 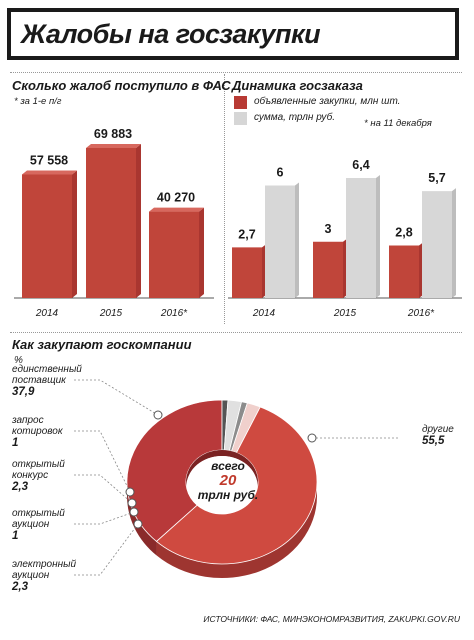 What do you see at coordinates (228, 495) in the screenshot?
I see `donut-center-unit: трлн руб.` at bounding box center [228, 495].